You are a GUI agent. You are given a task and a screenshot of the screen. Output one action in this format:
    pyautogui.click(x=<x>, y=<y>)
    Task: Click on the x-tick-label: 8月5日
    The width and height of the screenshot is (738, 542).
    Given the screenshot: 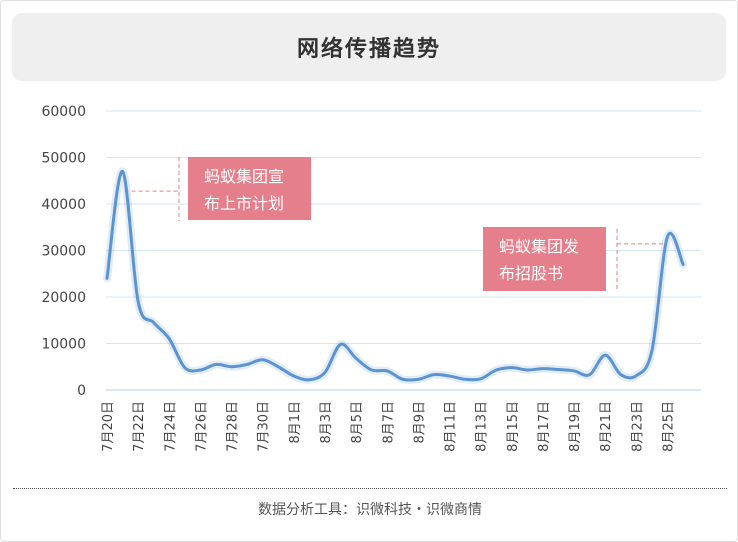 What is the action you would take?
    pyautogui.click(x=357, y=422)
    